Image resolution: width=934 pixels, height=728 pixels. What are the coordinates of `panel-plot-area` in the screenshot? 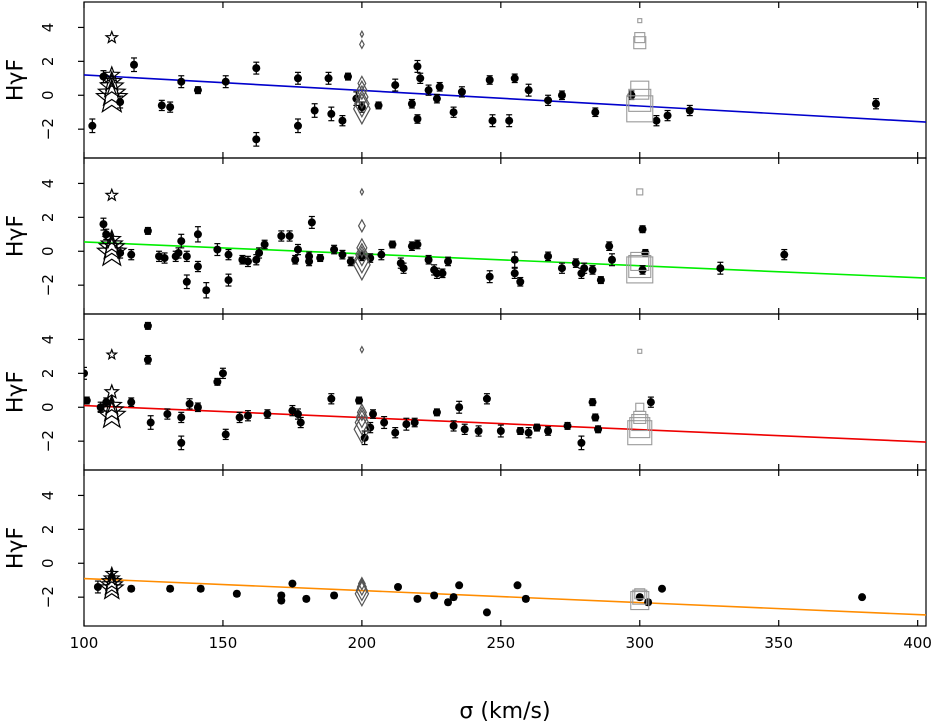 It's located at (505, 243).